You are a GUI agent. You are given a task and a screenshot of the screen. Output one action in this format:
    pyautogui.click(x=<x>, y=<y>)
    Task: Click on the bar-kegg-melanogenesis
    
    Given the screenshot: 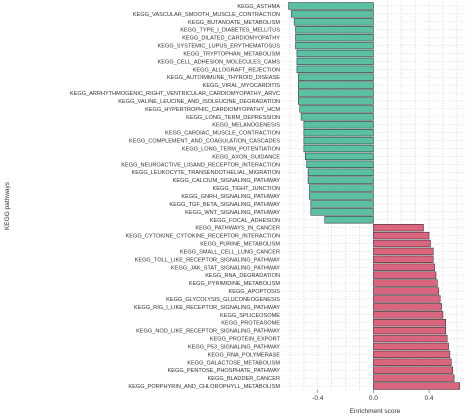 What is the action you would take?
    pyautogui.click(x=338, y=125)
    